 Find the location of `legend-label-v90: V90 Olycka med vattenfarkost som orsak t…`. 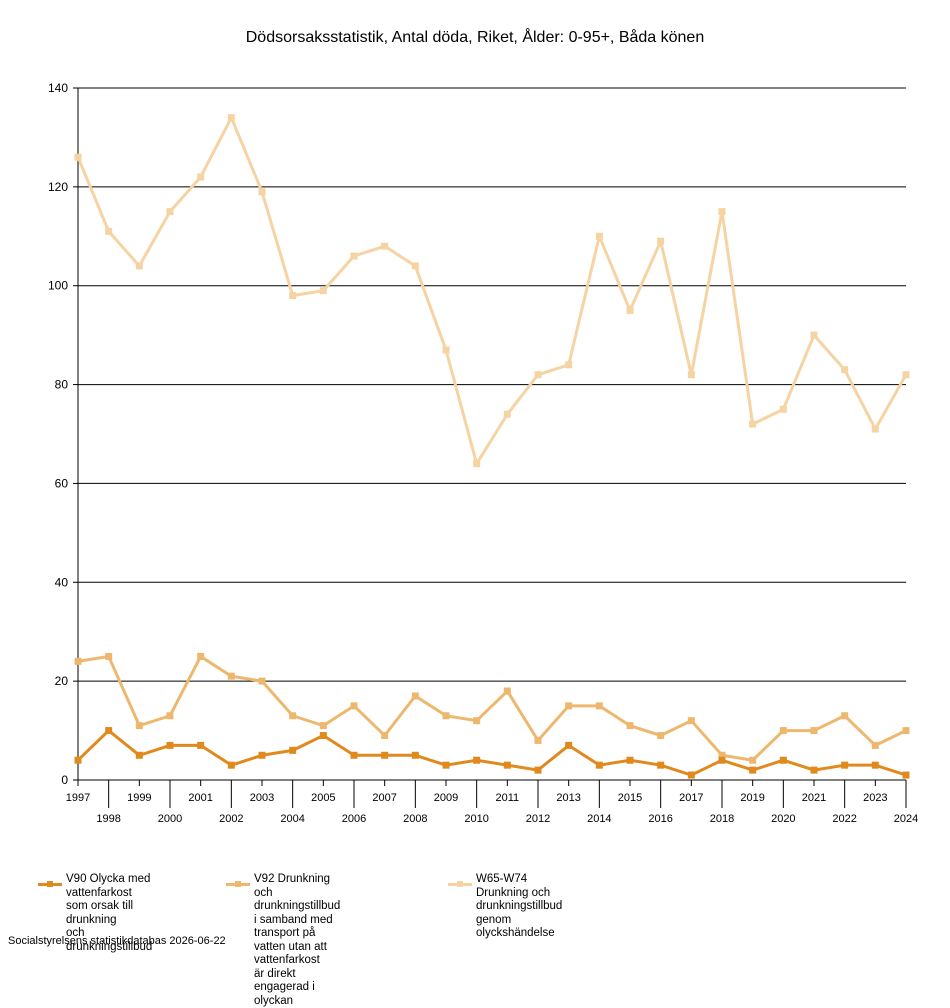

legend-label-v90: V90 Olycka med vattenfarkost som orsak t… is located at coordinates (109, 913).